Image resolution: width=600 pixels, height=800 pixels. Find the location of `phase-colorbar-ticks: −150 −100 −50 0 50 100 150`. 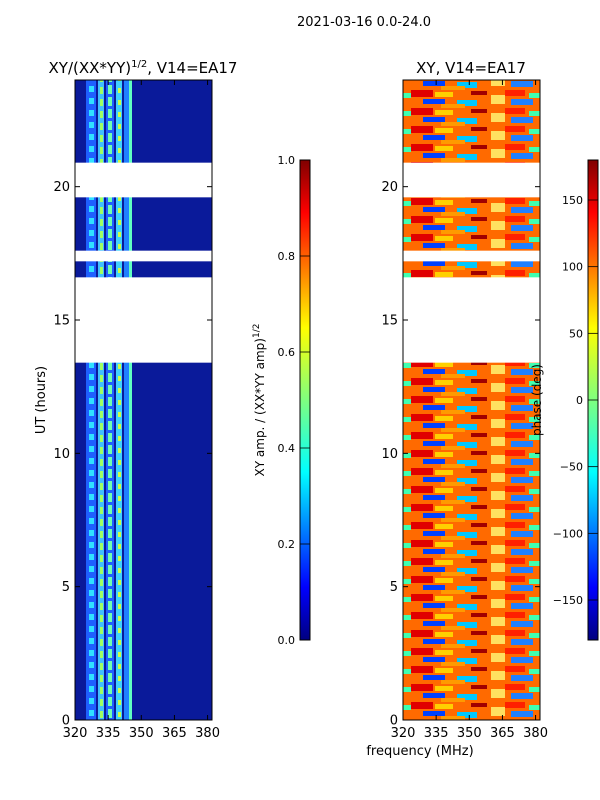

phase-colorbar-ticks: −150 −100 −50 0 50 100 150 is located at coordinates (575, 400).